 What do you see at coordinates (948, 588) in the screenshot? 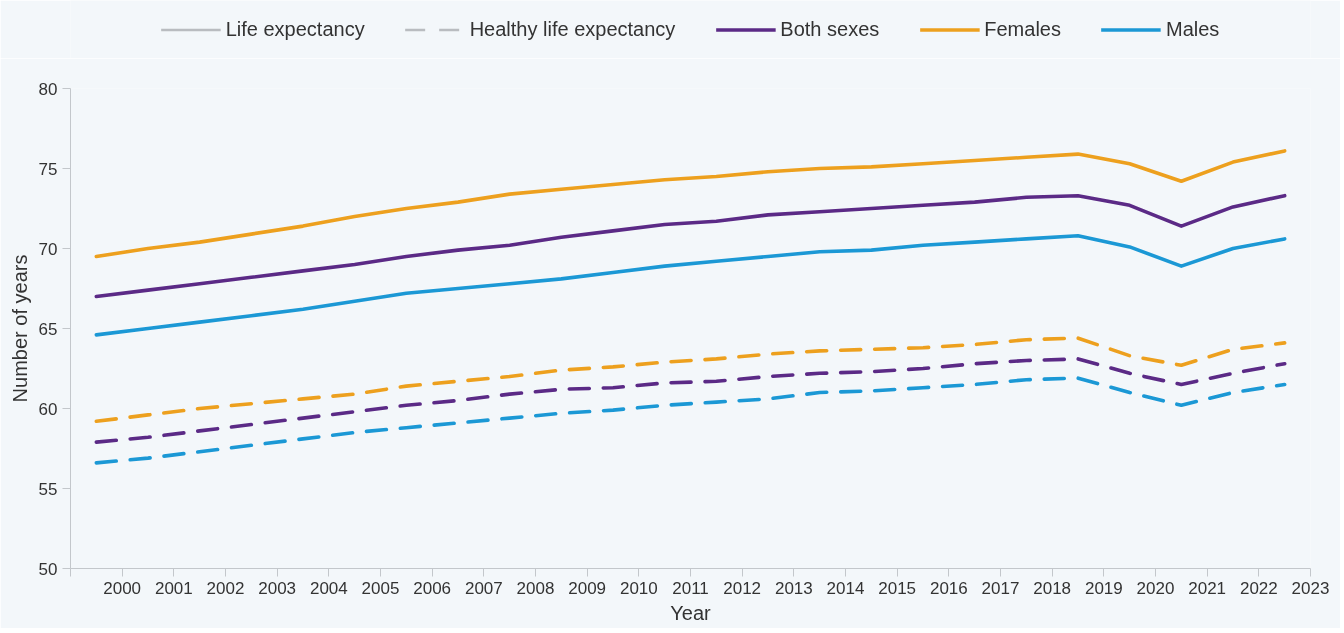
I see `x-tick-label: 2016` at bounding box center [948, 588].